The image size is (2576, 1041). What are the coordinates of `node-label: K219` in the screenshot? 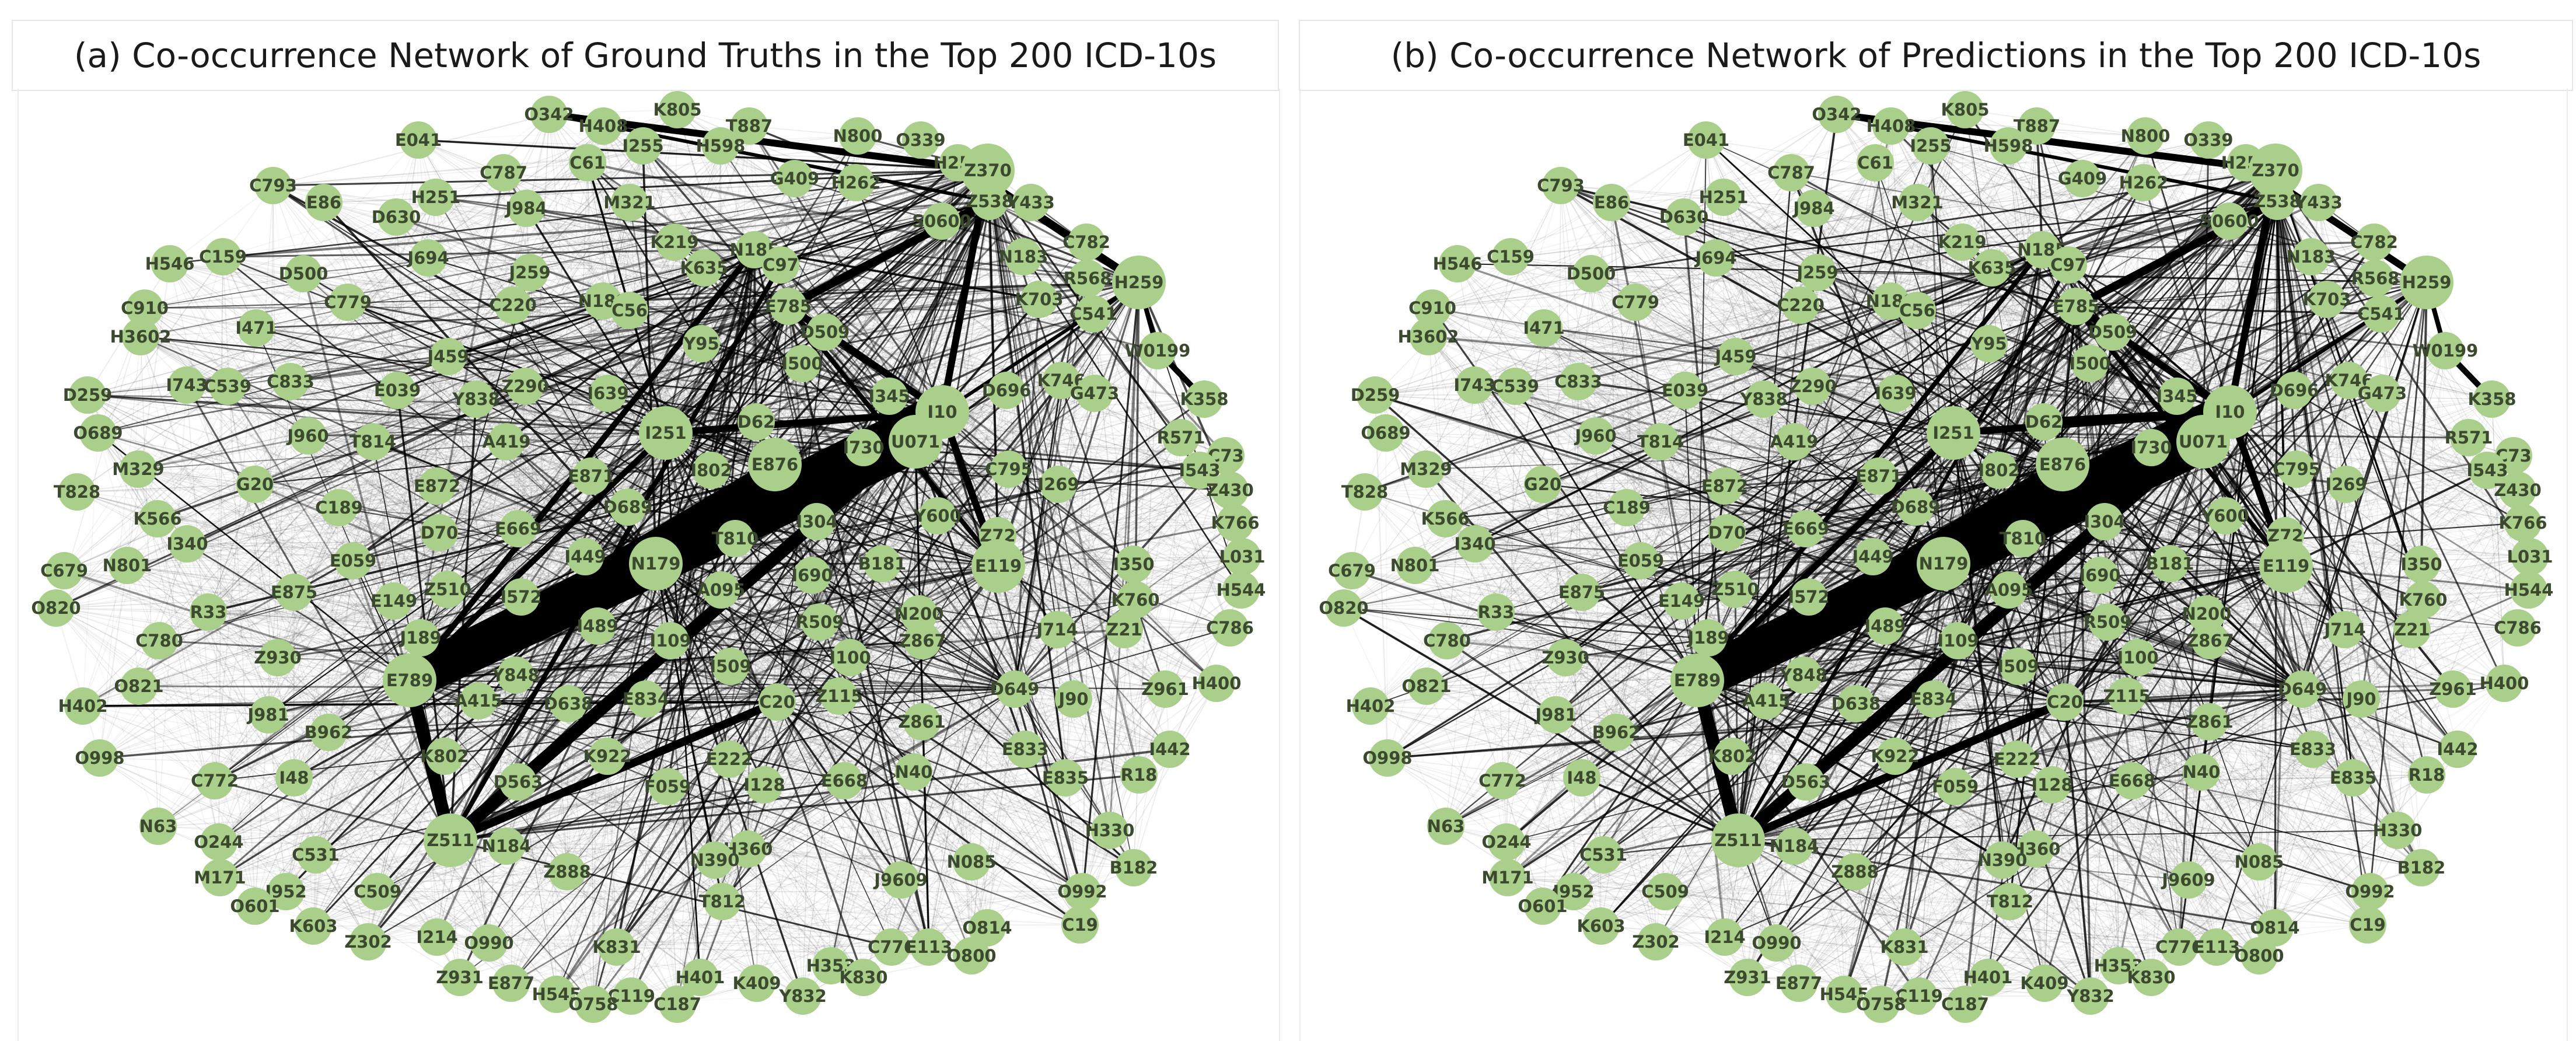 It's located at (674, 242).